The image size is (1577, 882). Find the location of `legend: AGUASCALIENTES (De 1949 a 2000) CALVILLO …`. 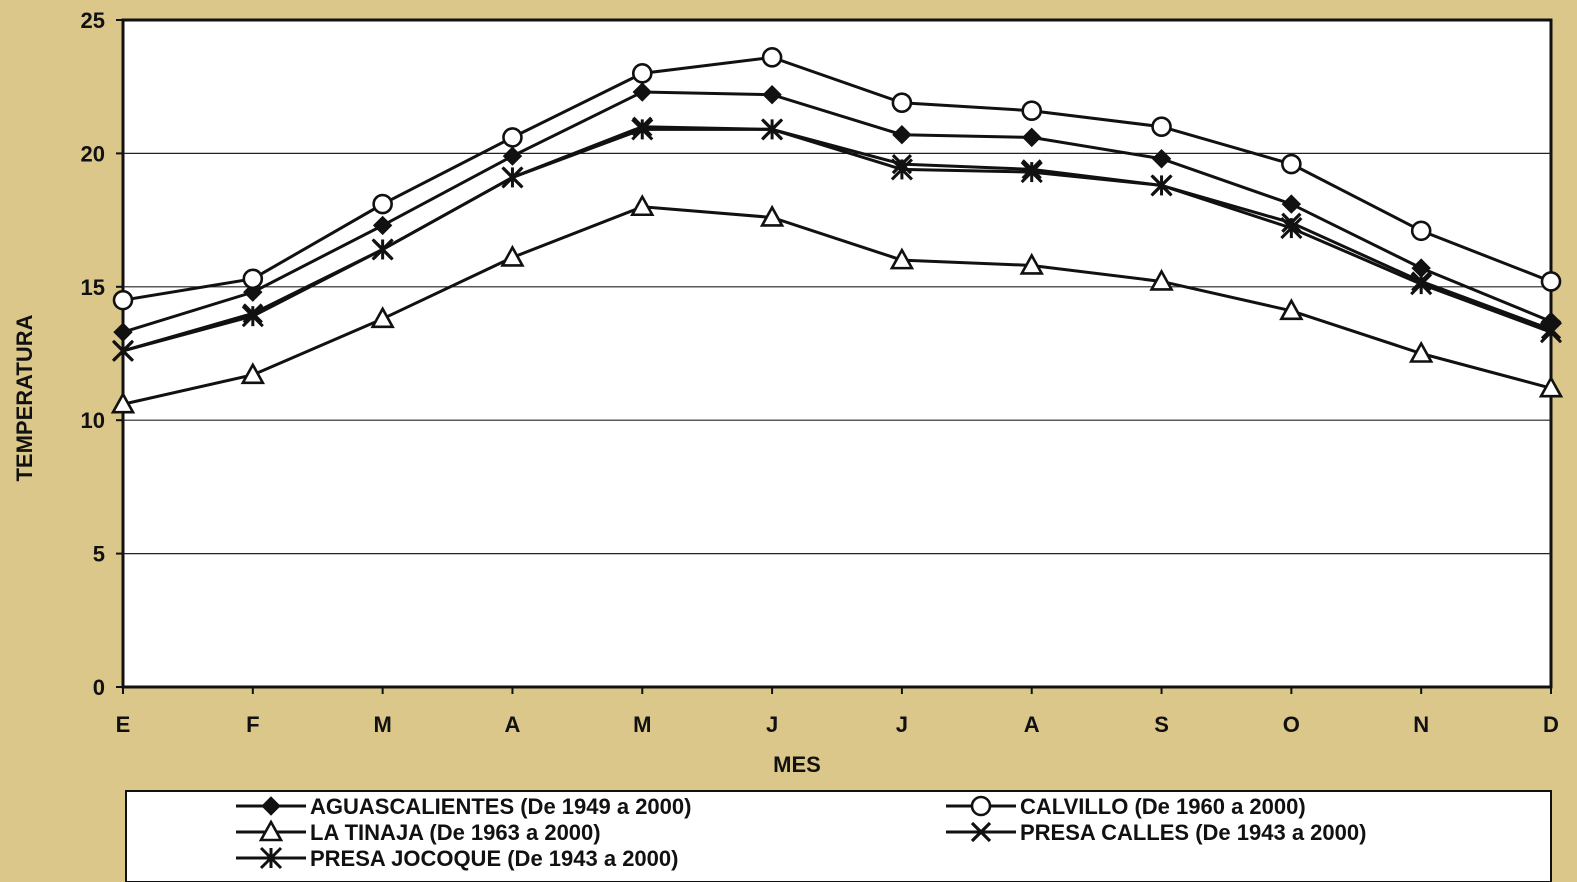

legend: AGUASCALIENTES (De 1949 a 2000) CALVILLO … is located at coordinates (801, 832).